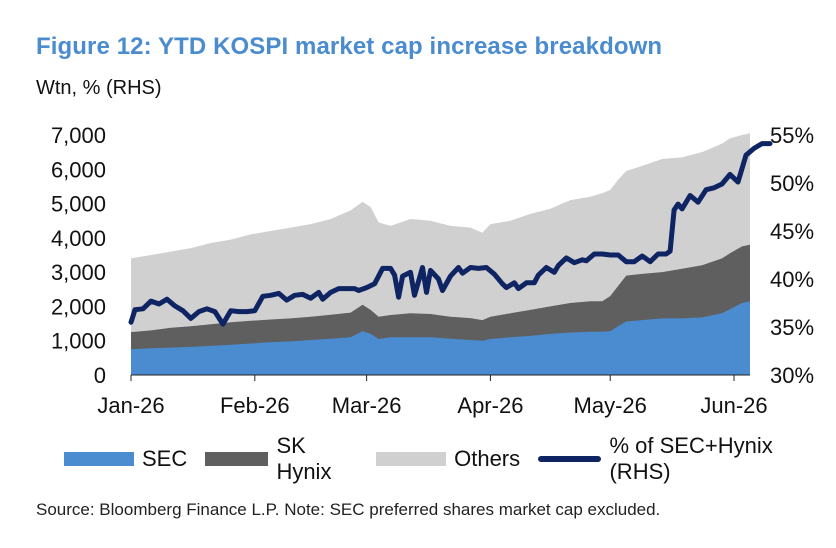 The image size is (836, 548). I want to click on x-tick-label: Jun-26, so click(733, 405).